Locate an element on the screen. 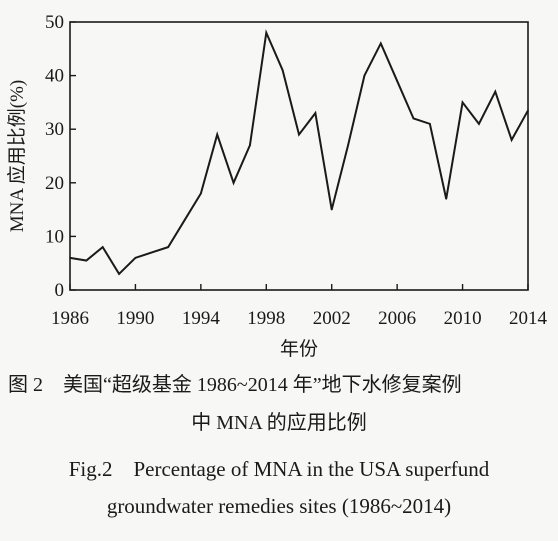  x-tick-label: 2006 is located at coordinates (397, 318).